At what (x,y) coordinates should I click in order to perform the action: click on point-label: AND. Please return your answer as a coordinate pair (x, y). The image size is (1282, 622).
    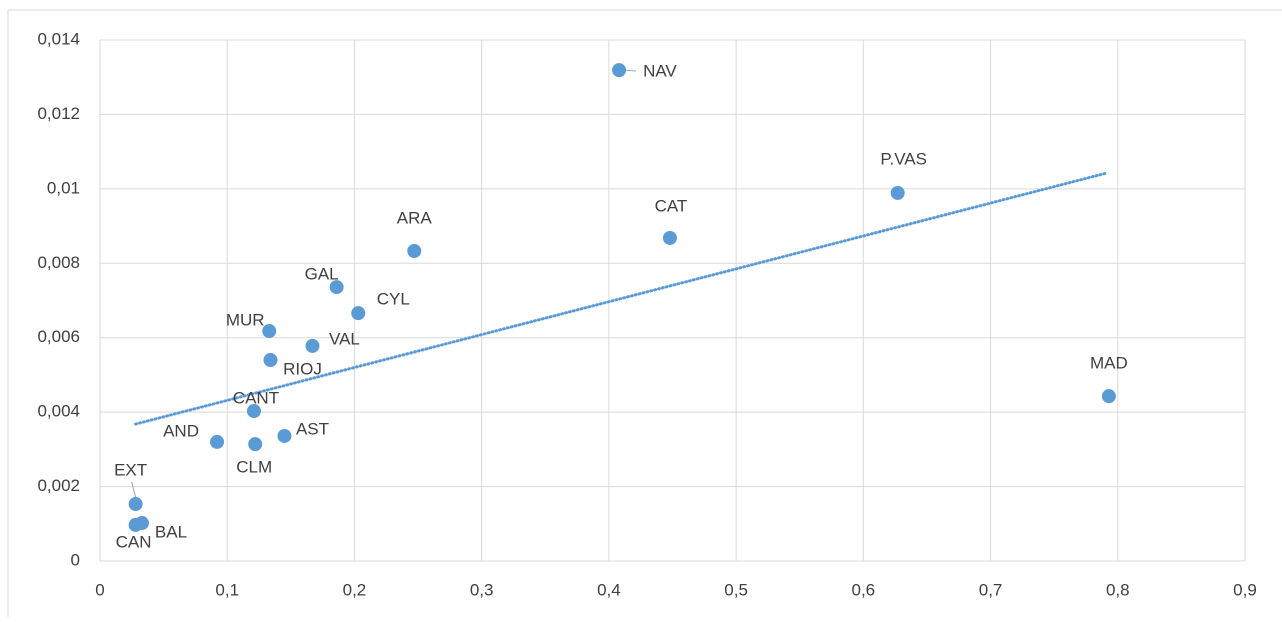
    Looking at the image, I should click on (181, 430).